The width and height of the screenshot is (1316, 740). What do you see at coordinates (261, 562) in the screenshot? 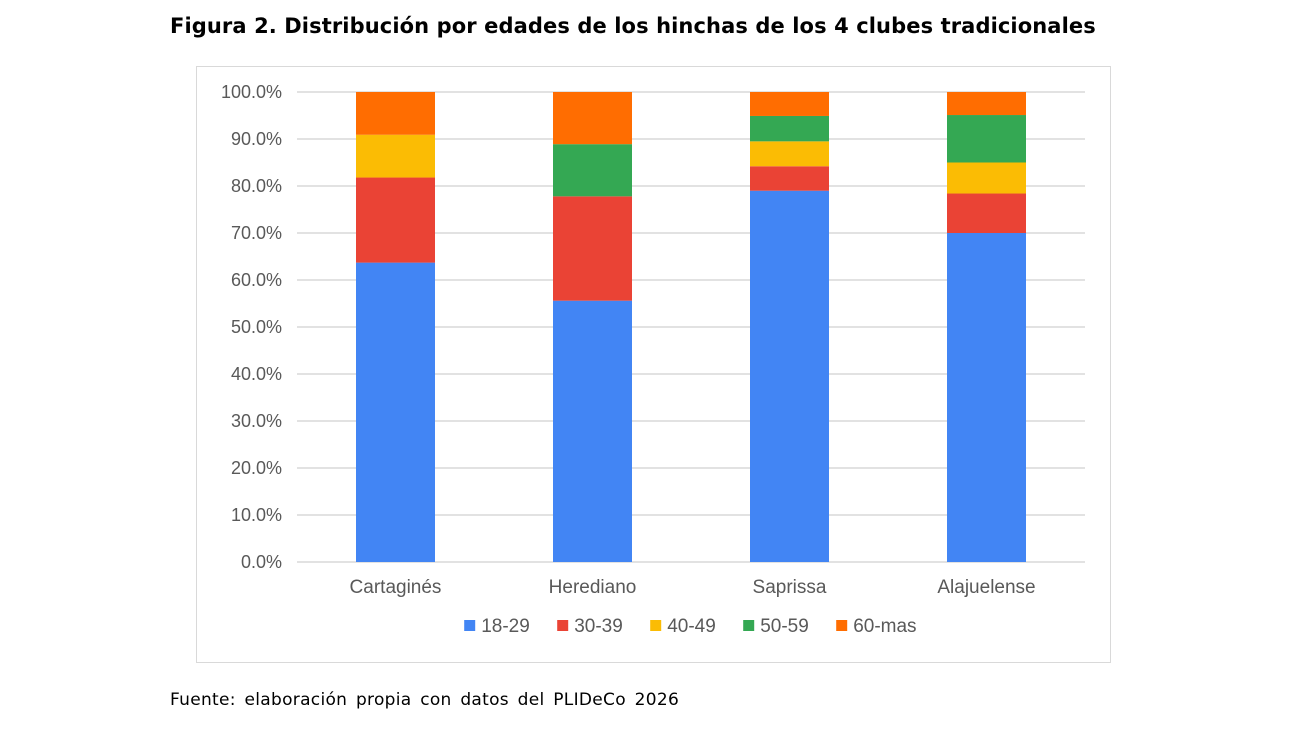
I see `y-tick-label: 0.0%` at bounding box center [261, 562].